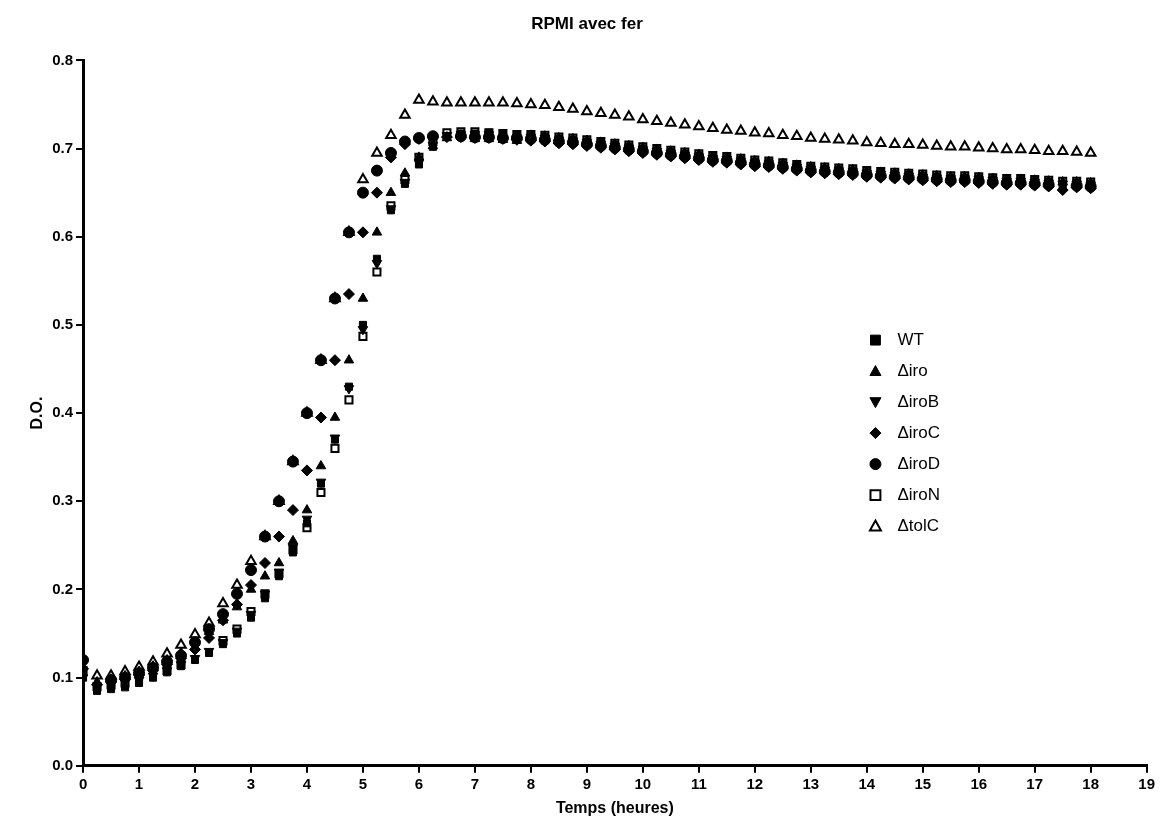 The height and width of the screenshot is (830, 1168). I want to click on legend-label: Δiro, so click(912, 370).